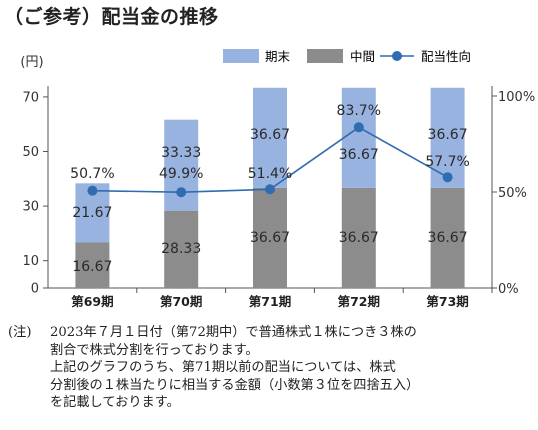 Image resolution: width=538 pixels, height=430 pixels. I want to click on legend-label-year-end: 期末, so click(278, 56).